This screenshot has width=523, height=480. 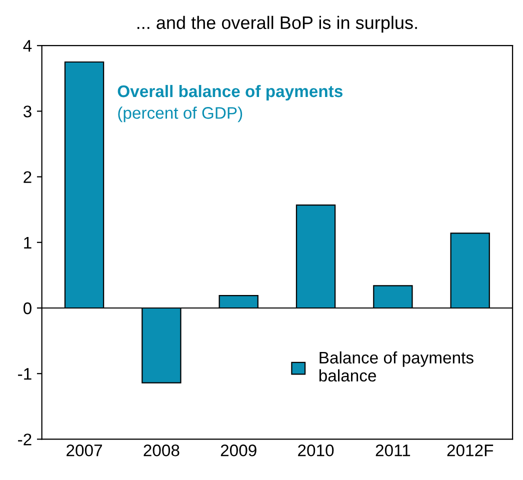 What do you see at coordinates (470, 450) in the screenshot?
I see `x-tick-label: 2012F` at bounding box center [470, 450].